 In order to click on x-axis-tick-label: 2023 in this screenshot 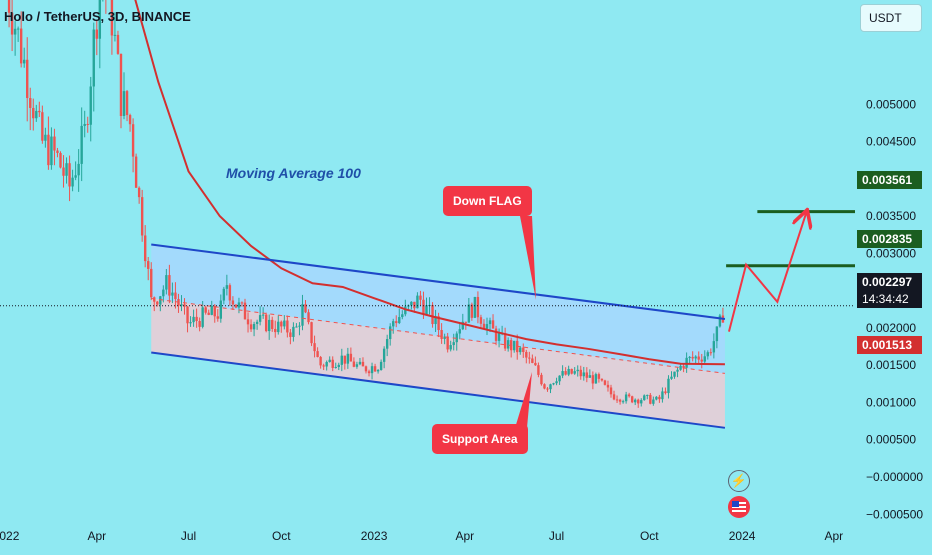, I will do `click(374, 536)`.